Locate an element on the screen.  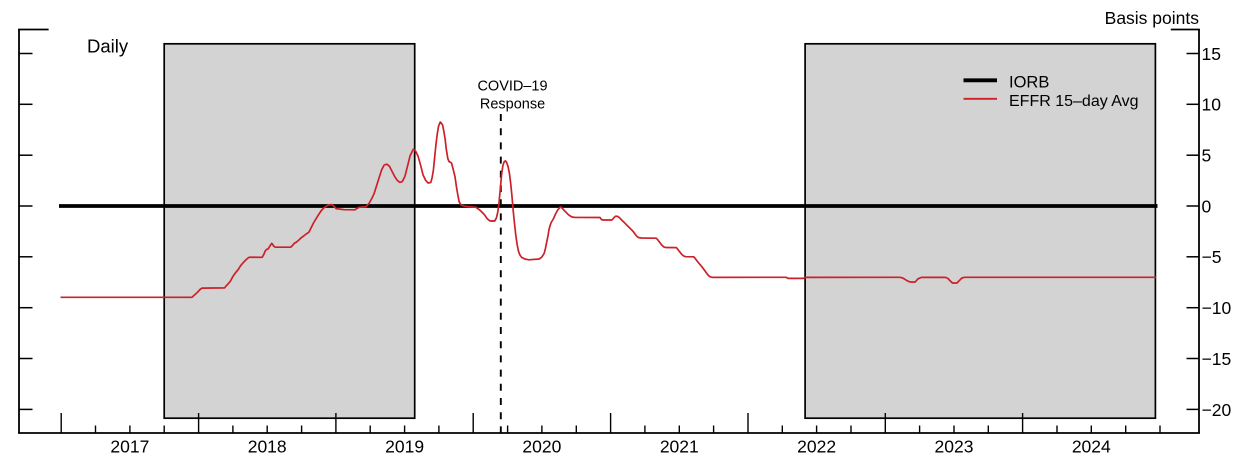
svg-text: −15 is located at coordinates (1217, 359).